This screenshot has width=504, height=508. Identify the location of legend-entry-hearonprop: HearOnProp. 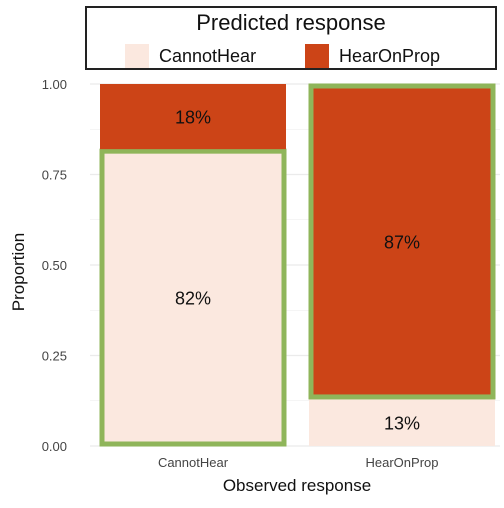
(372, 56).